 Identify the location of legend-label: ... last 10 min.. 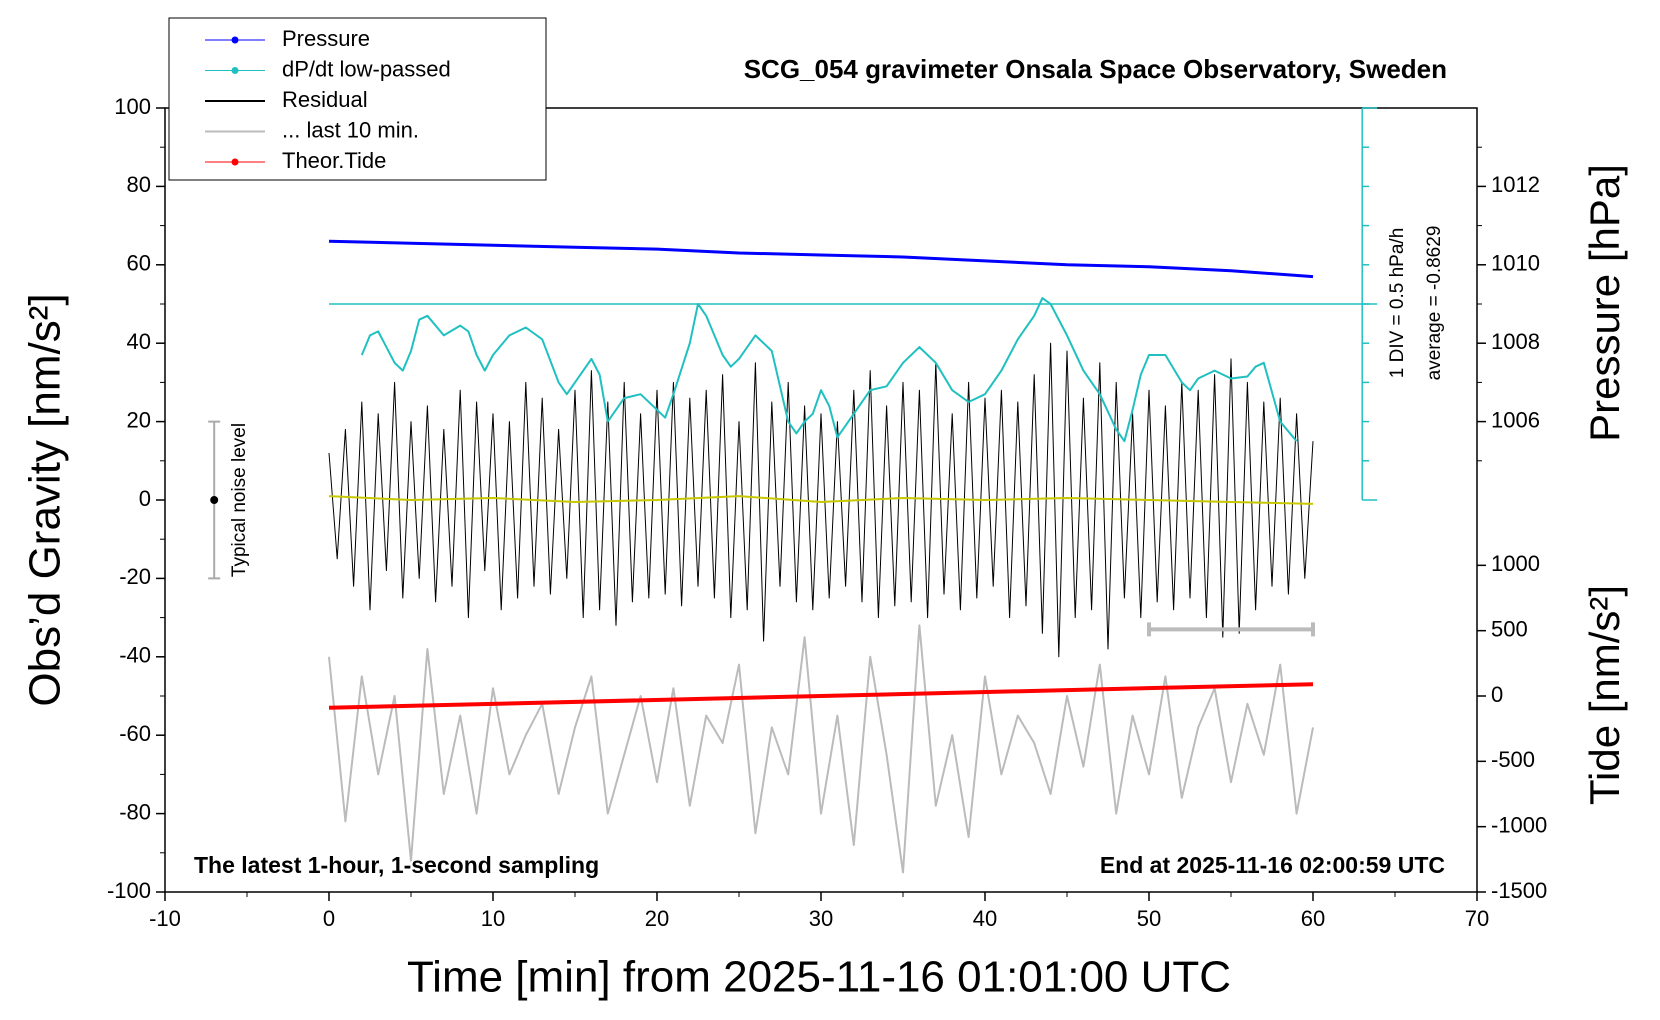
(350, 129).